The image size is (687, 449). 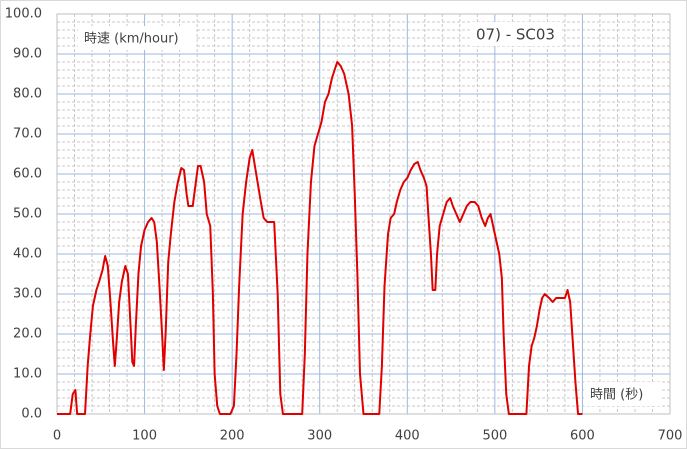 What do you see at coordinates (582, 436) in the screenshot?
I see `x-tick-label: 600` at bounding box center [582, 436].